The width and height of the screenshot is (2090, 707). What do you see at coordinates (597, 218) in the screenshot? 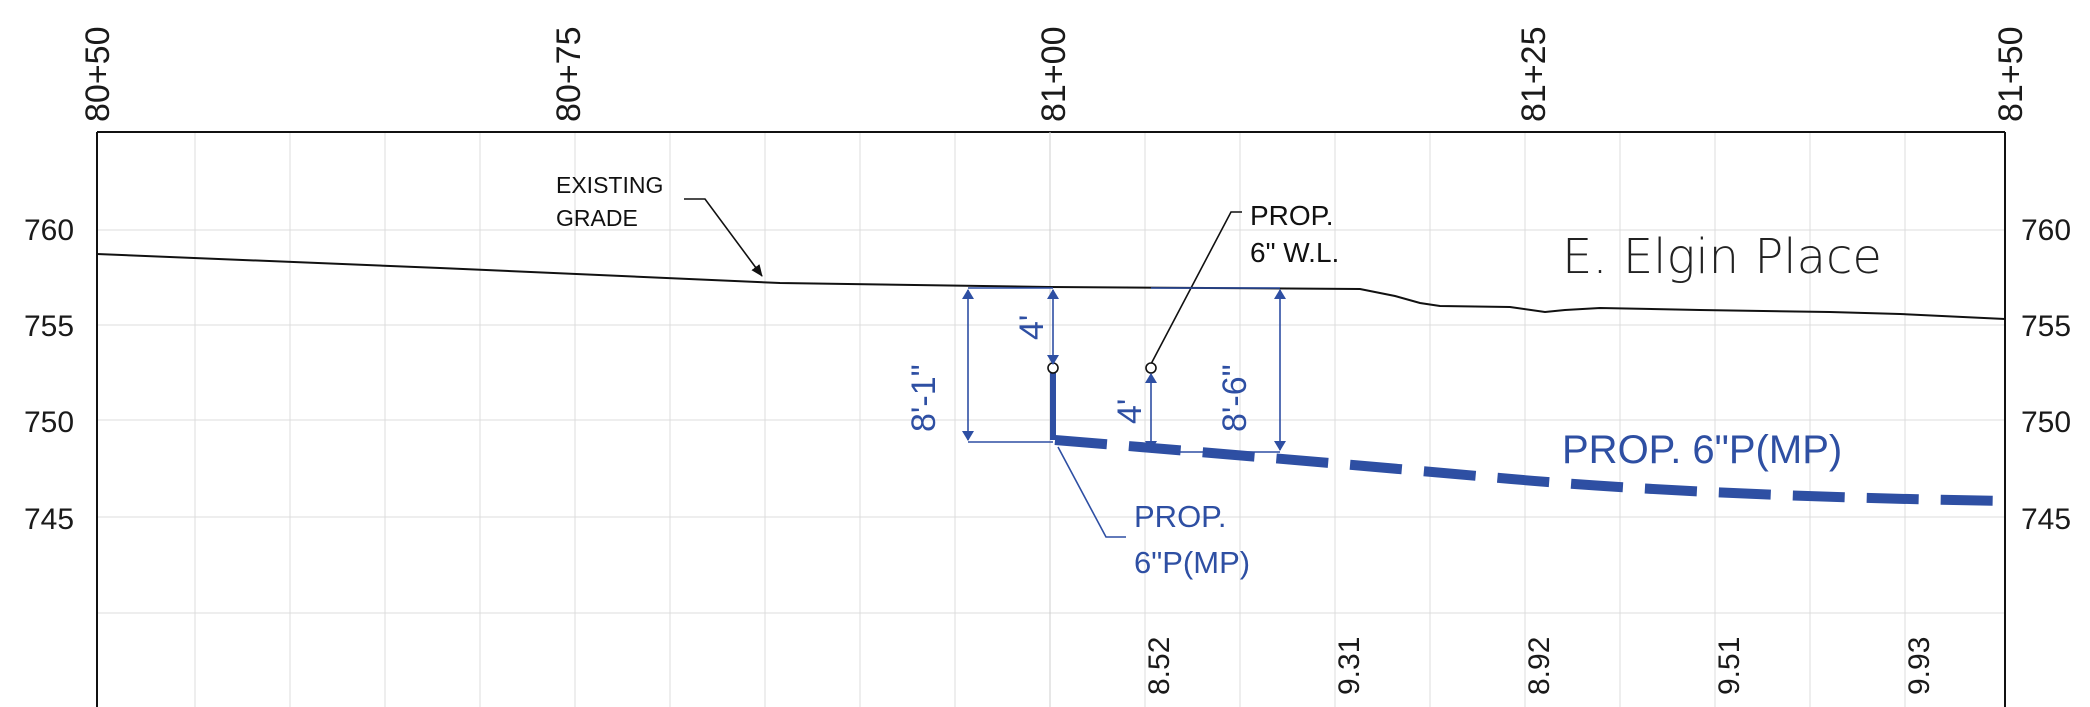
I see `existing-grade-label: GRADE` at bounding box center [597, 218].